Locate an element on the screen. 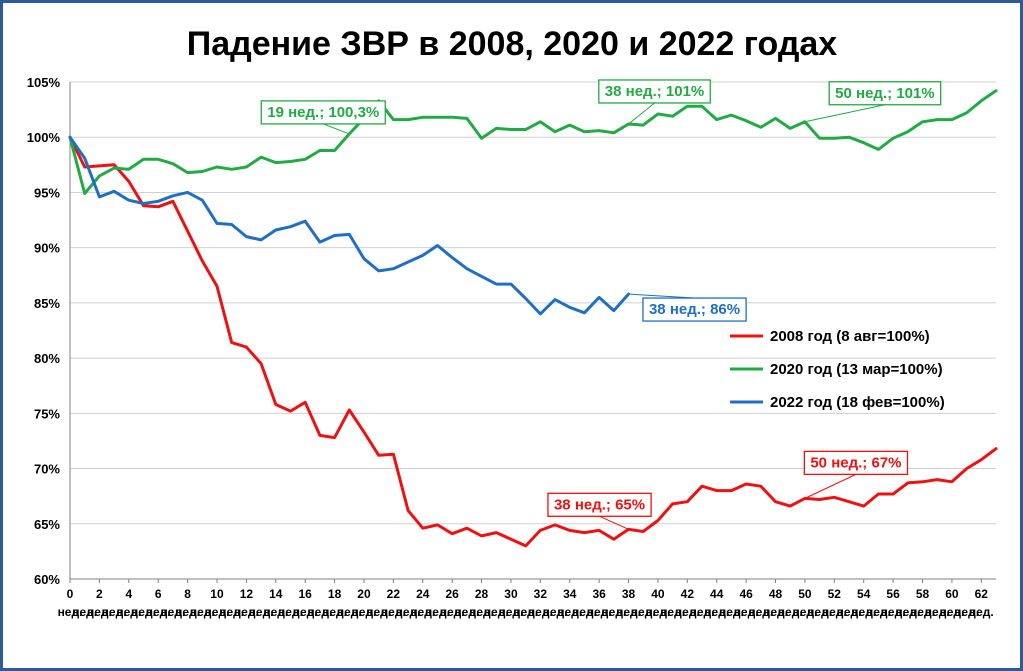  x-tick-label: 16 is located at coordinates (305, 594).